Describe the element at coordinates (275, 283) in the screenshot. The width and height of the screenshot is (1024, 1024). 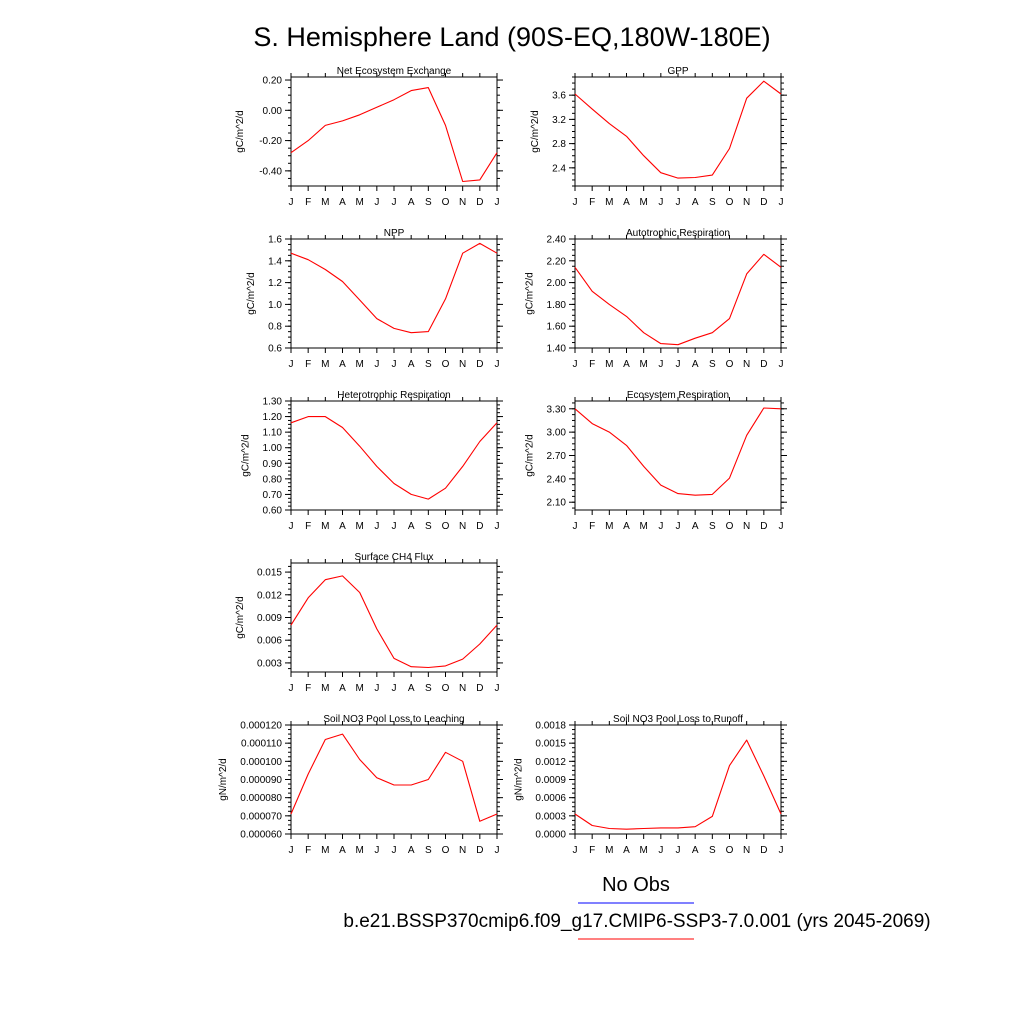
I see `y-tick-label: 1.2` at that location.